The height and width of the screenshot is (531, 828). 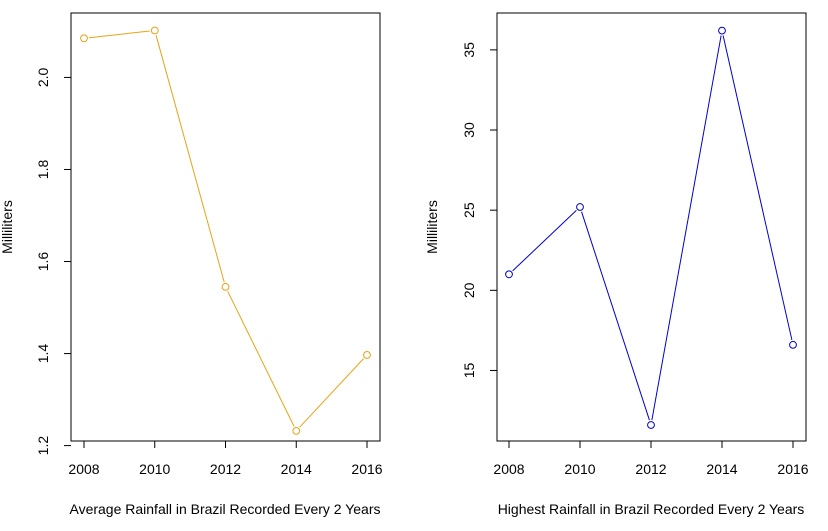 I want to click on y-tick-label: 15, so click(x=469, y=370).